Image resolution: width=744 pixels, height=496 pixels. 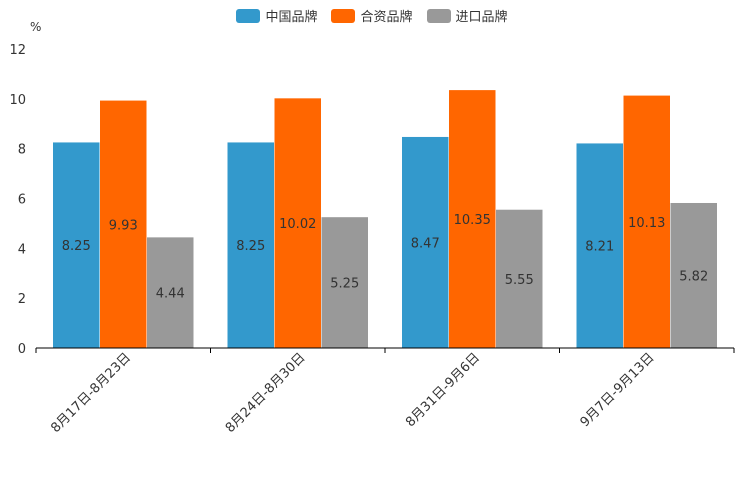 I want to click on legend-swatch-jv, so click(x=343, y=15).